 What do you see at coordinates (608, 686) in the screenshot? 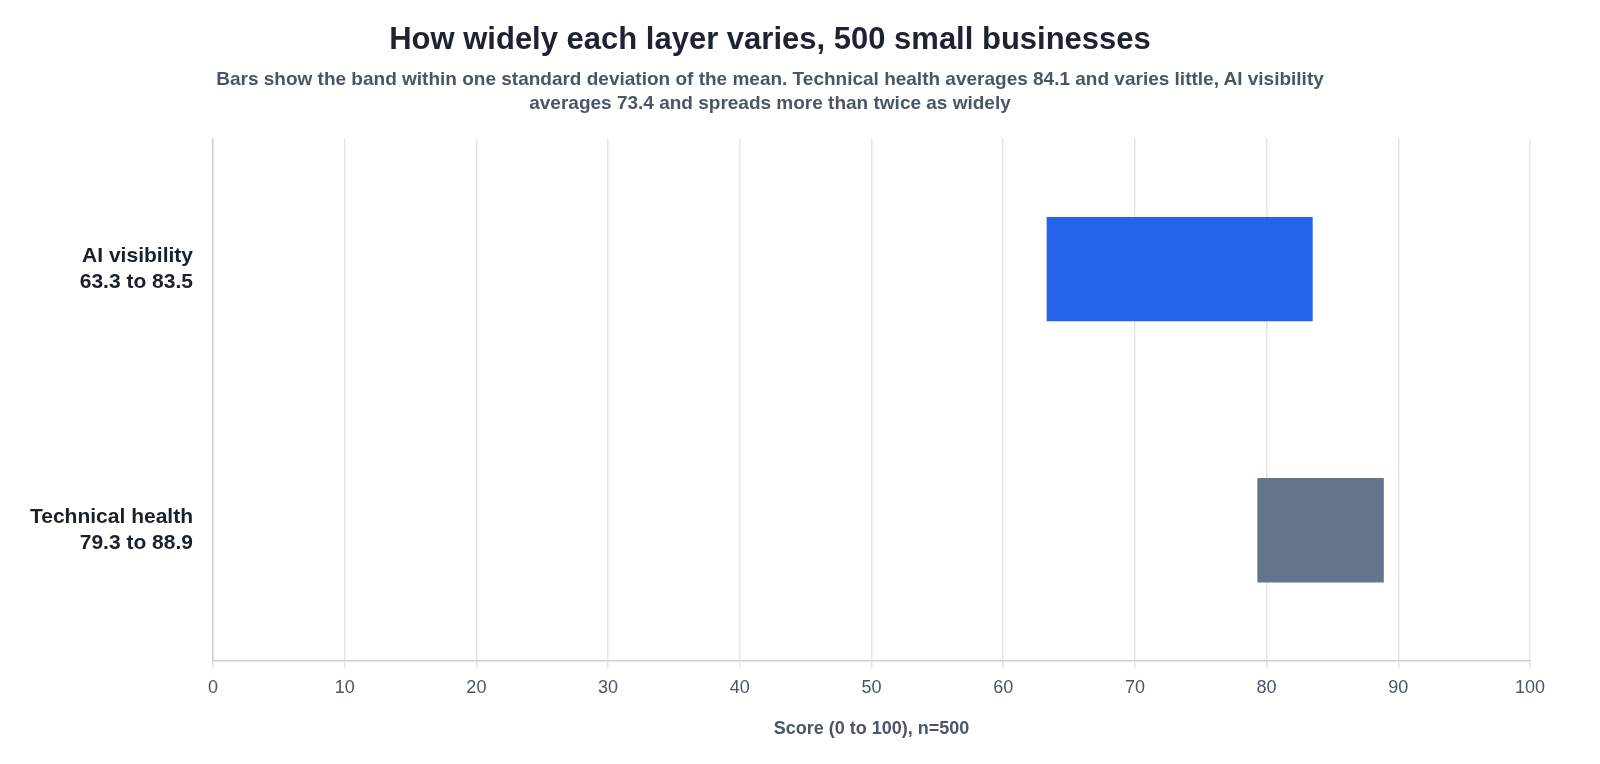
I see `x-tick-label: 30` at bounding box center [608, 686].